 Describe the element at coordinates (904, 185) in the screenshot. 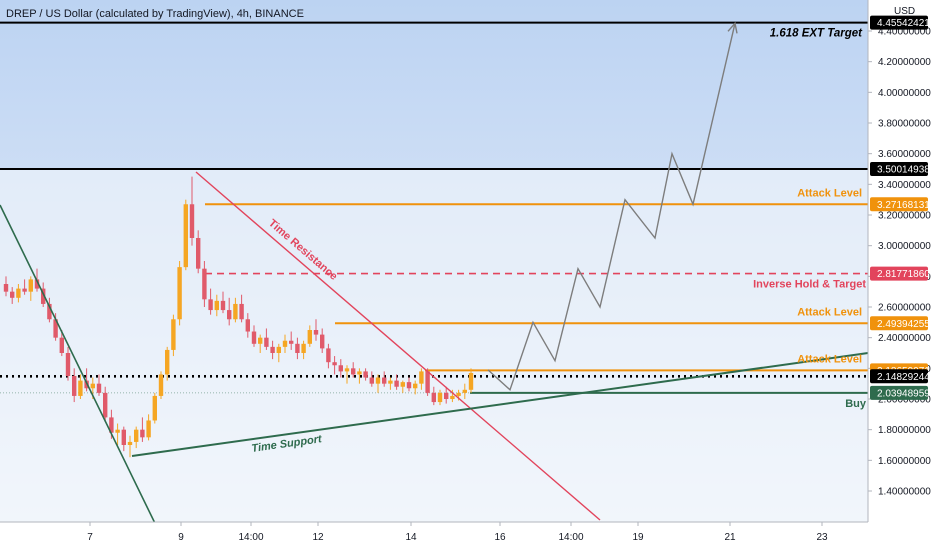

I see `y-tick-label-10: 3.40000000` at that location.